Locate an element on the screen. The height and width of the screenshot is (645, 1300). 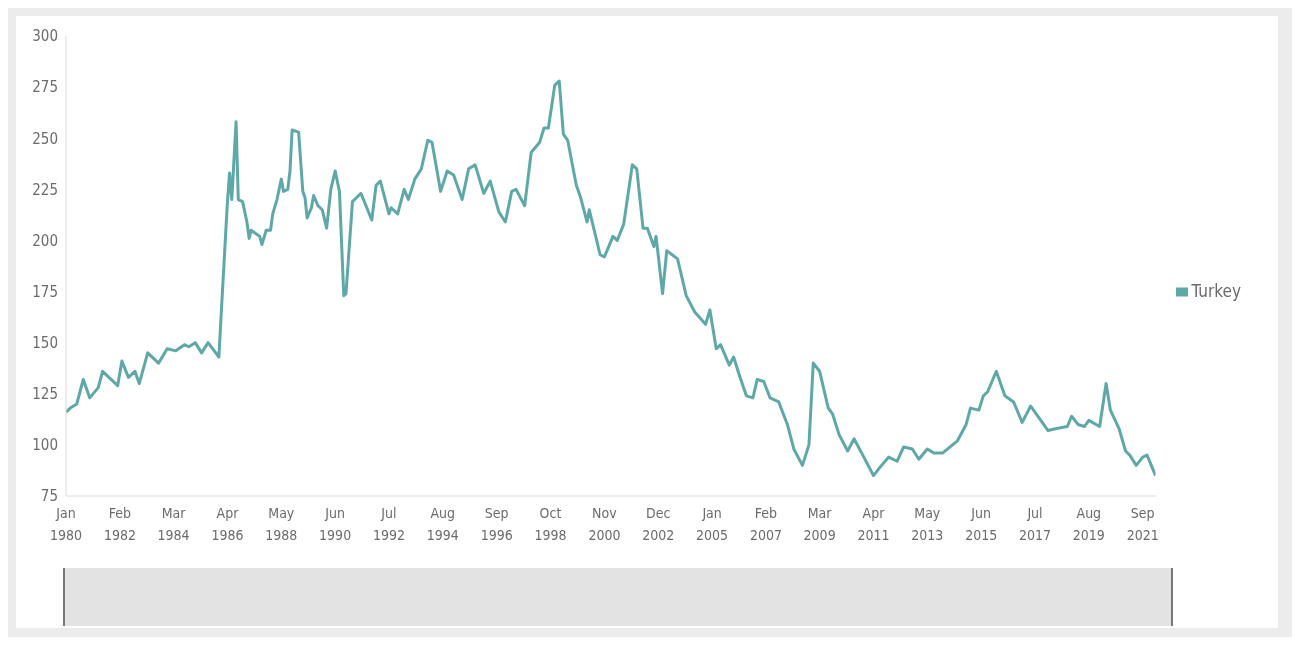
y-tick-label: 300 is located at coordinates (45, 36).